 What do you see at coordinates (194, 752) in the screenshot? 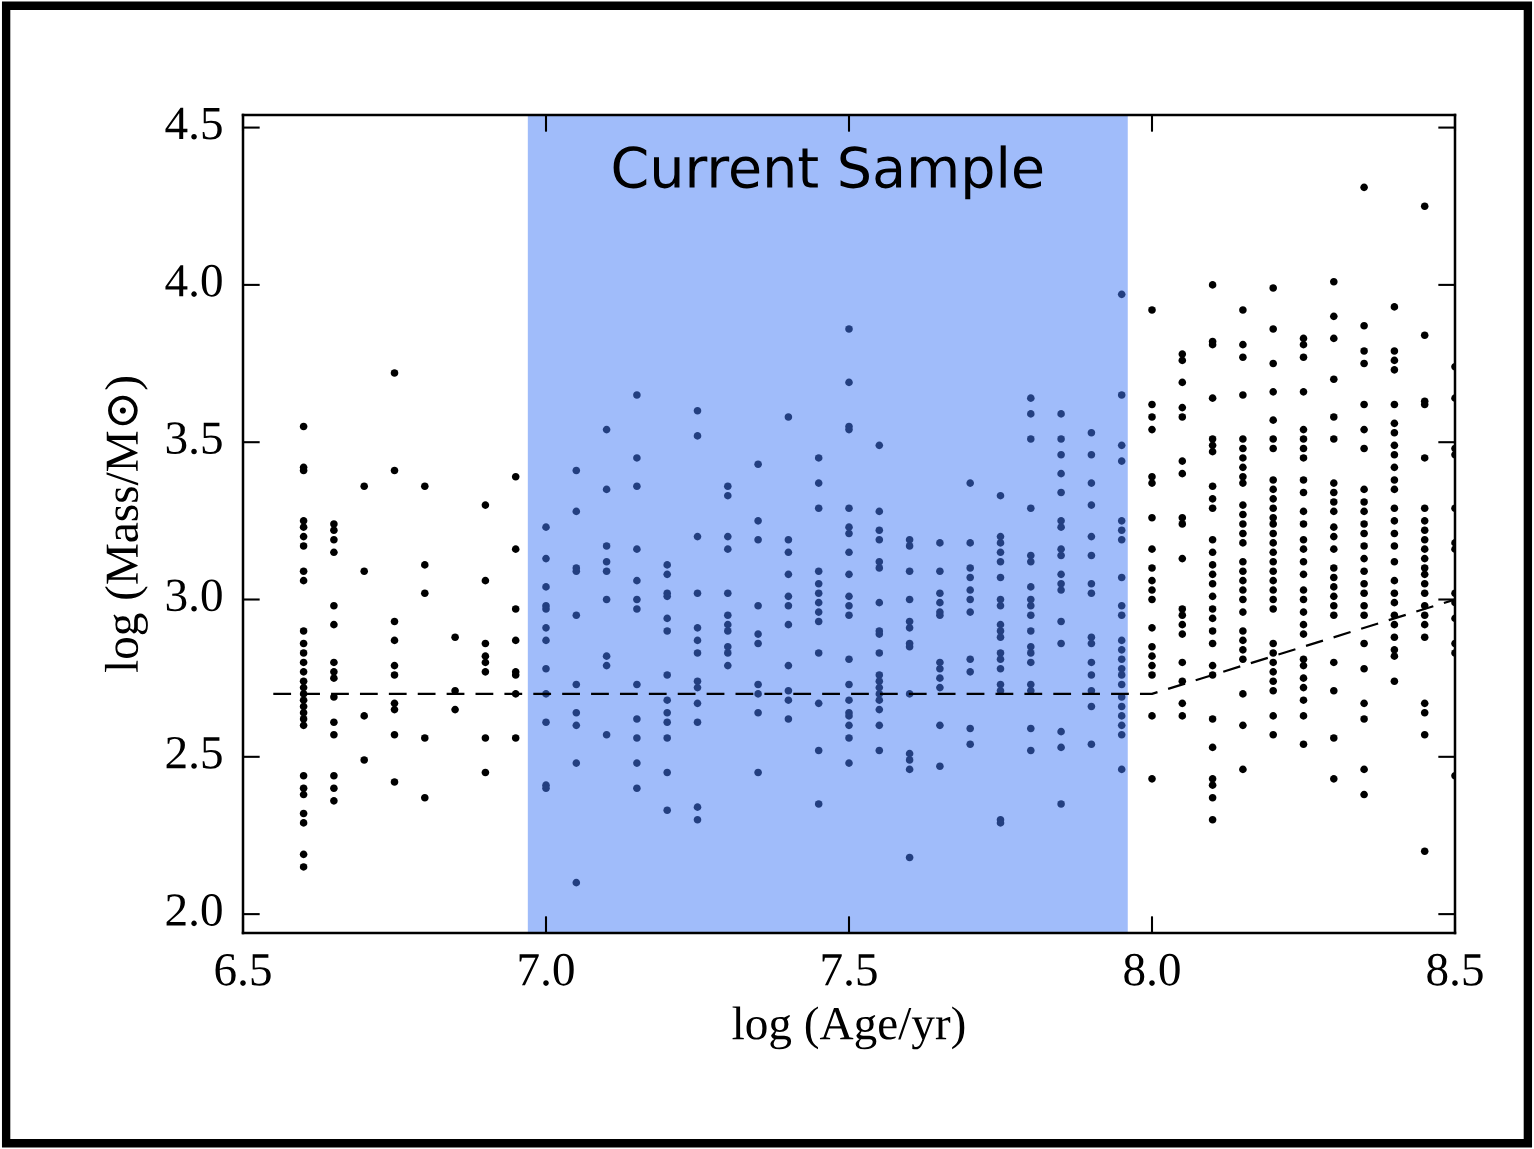
I see `y-tick-label: 2.5` at bounding box center [194, 752].